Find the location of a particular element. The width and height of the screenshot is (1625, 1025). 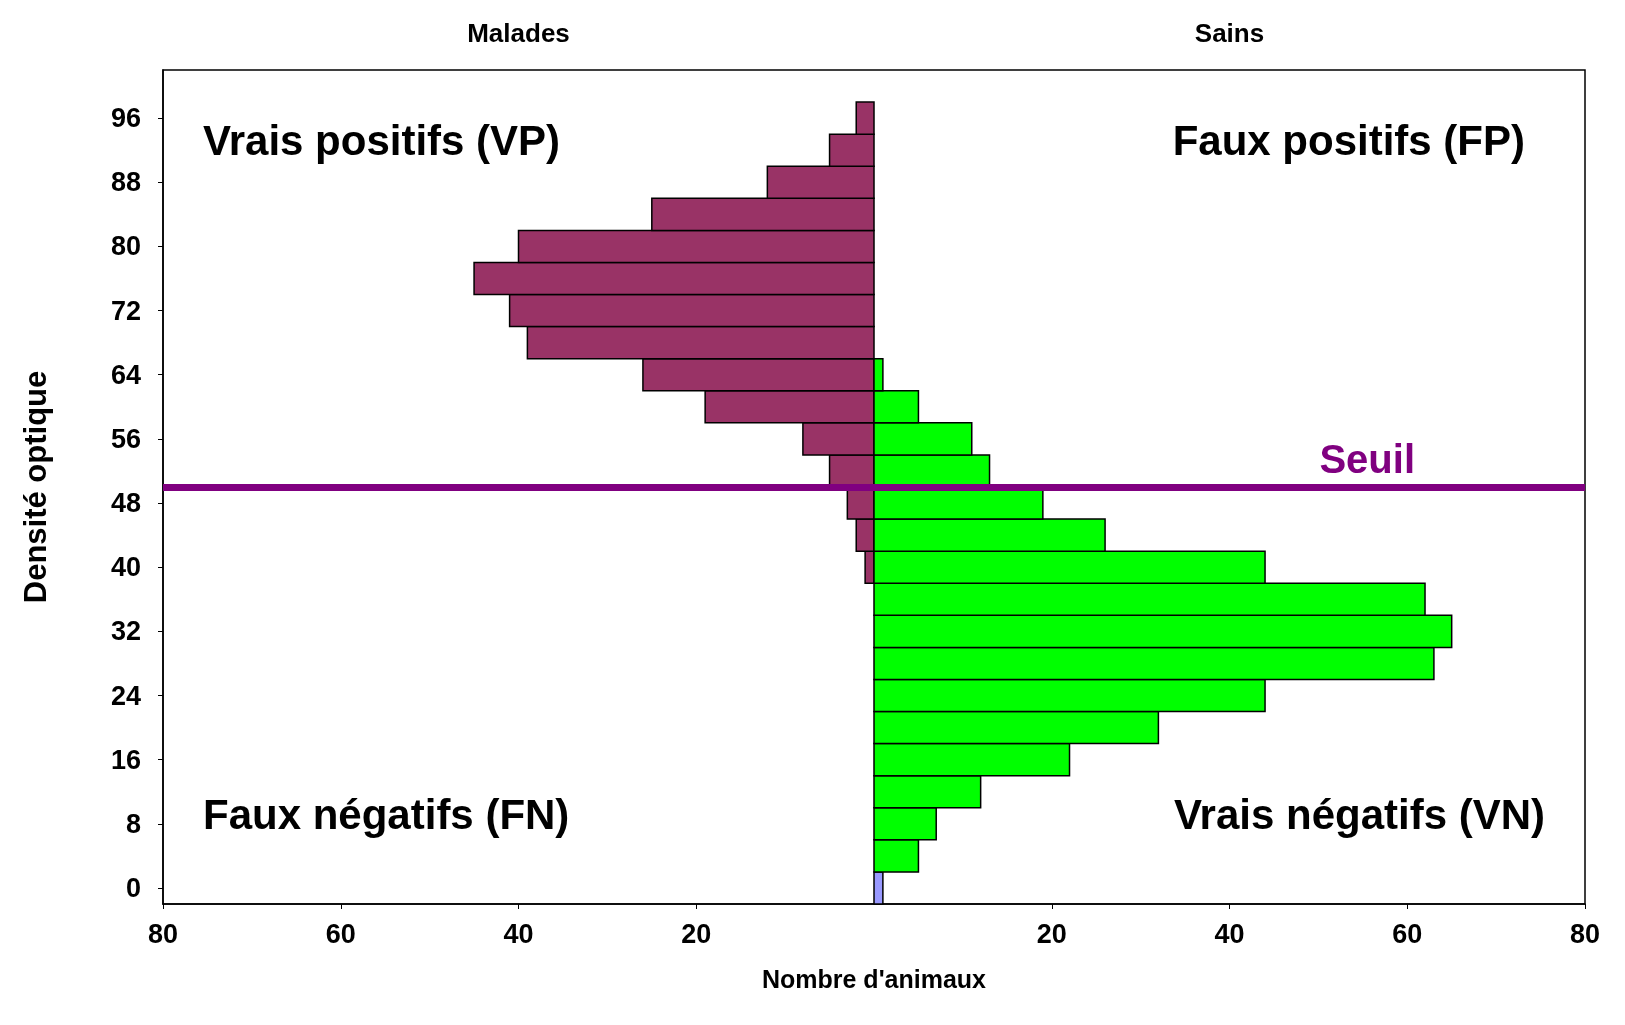

y-tick-label: 72 is located at coordinates (125, 310).